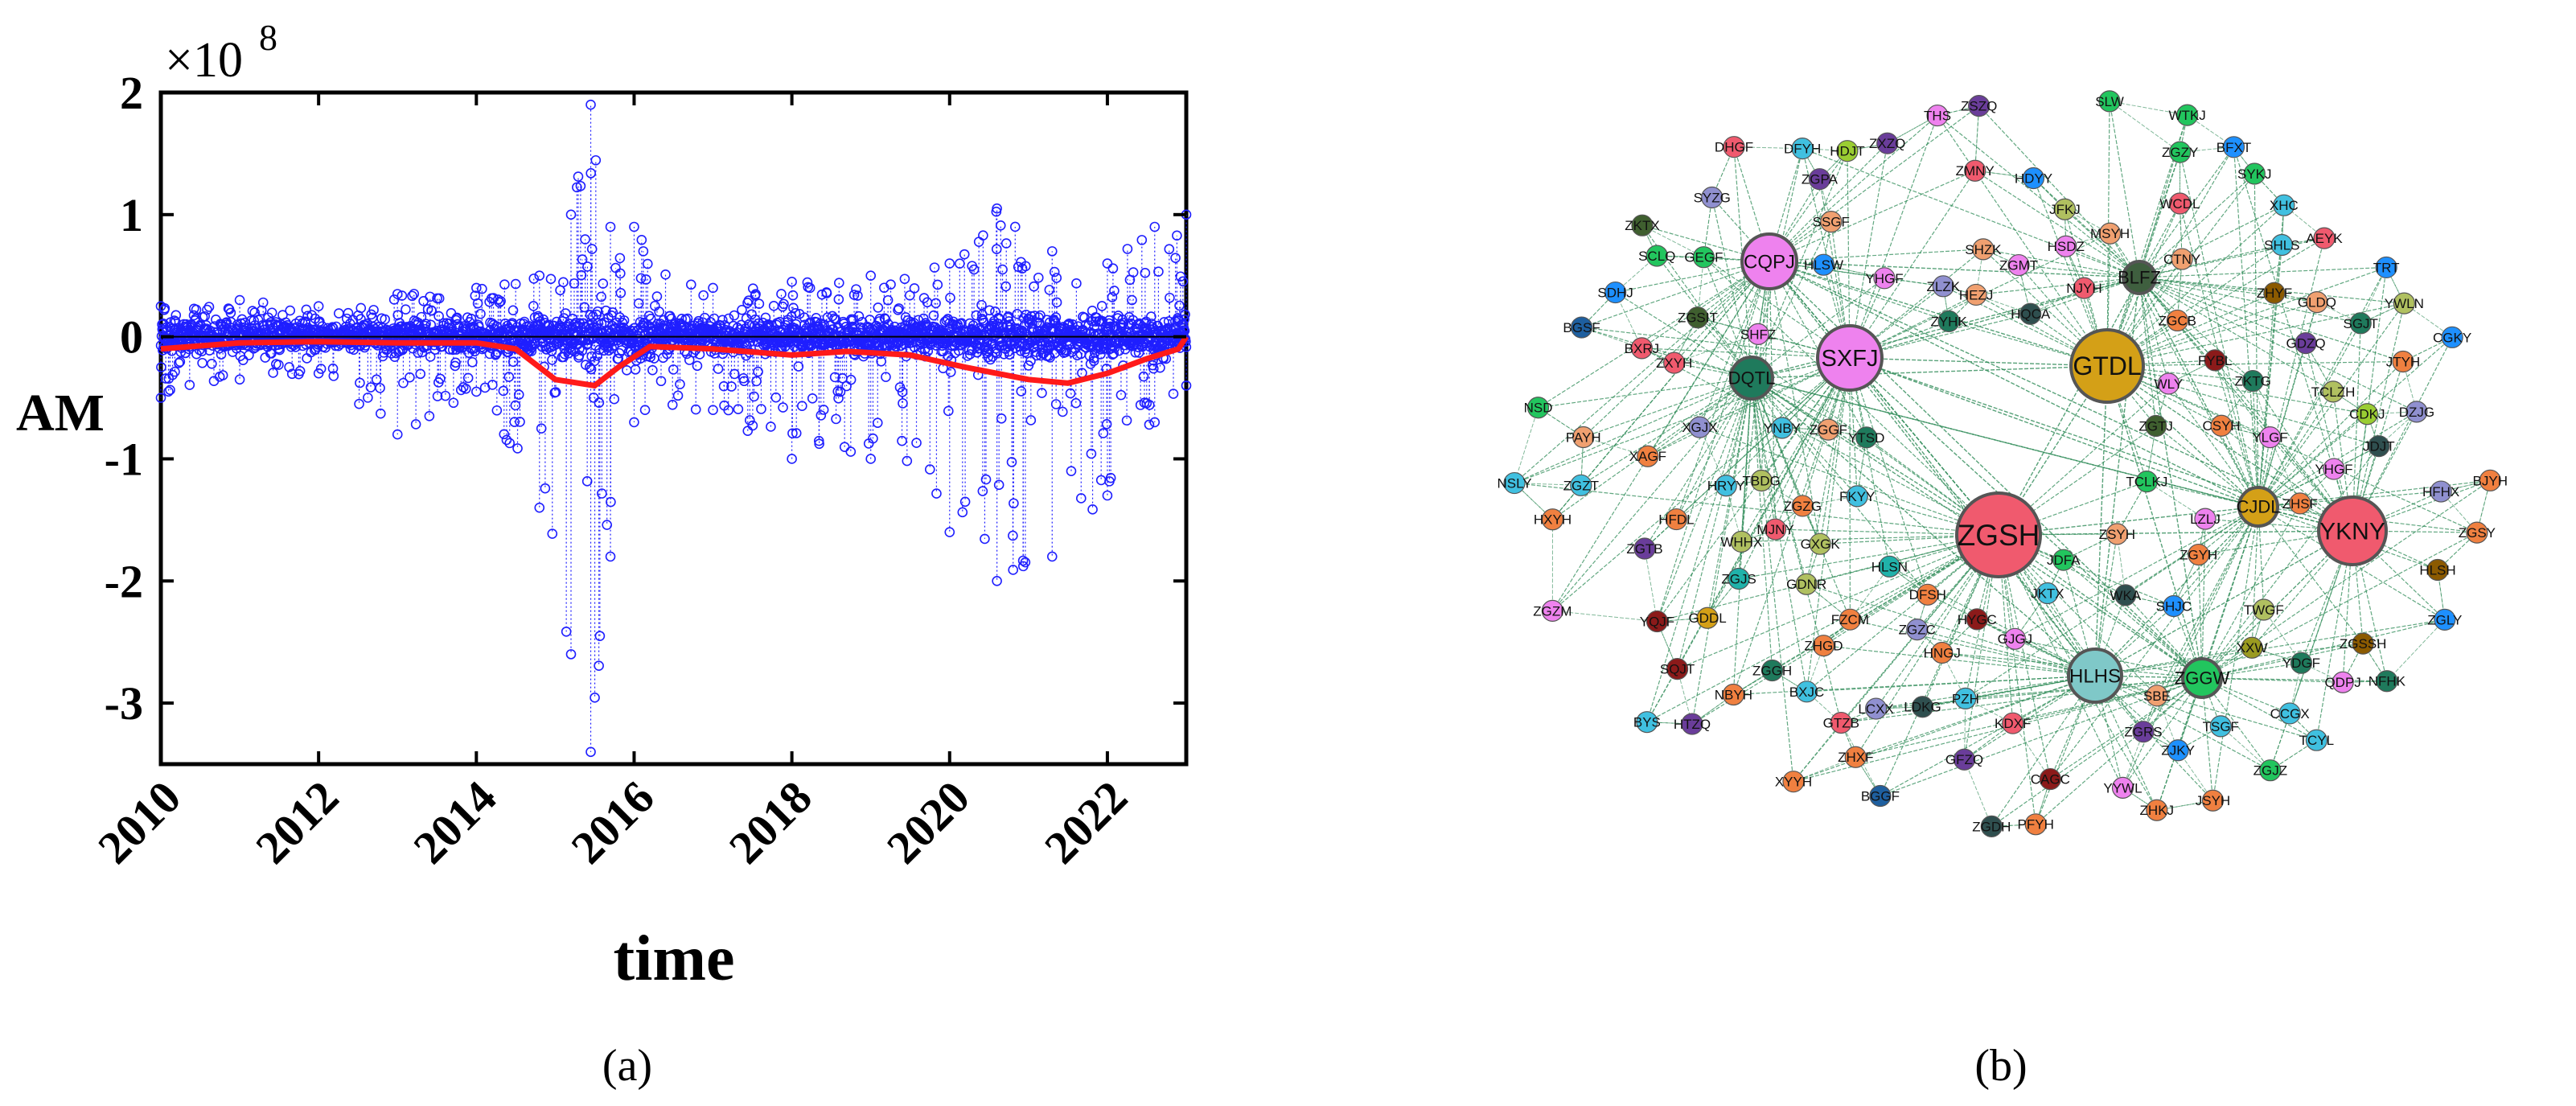 This screenshot has height=1106, width=2576. Describe the element at coordinates (2253, 381) in the screenshot. I see `node-label: ZKTG` at that location.